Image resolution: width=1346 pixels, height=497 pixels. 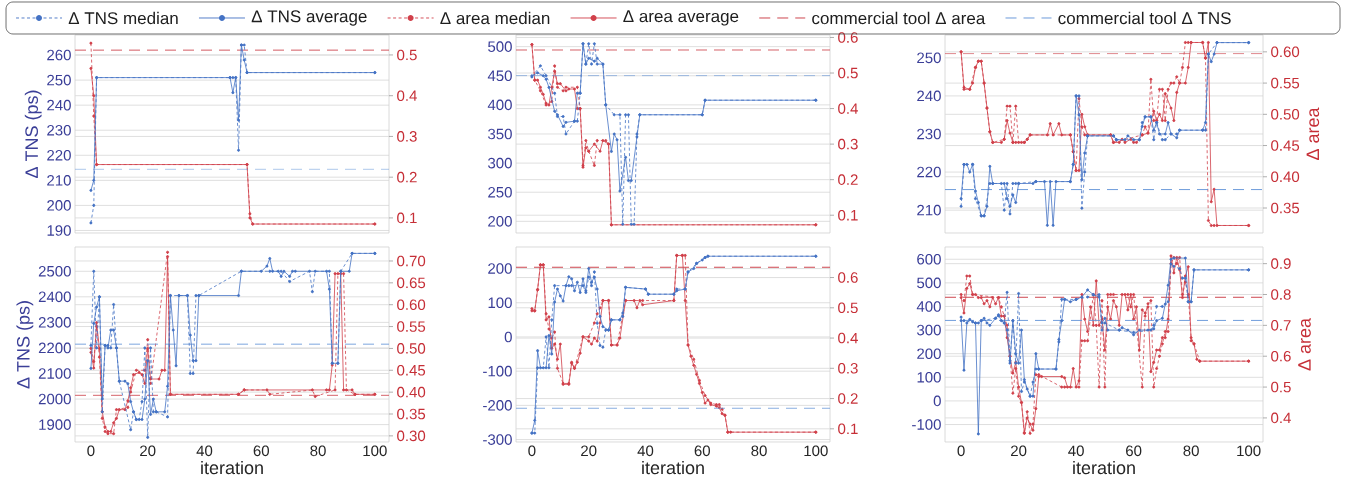 I want to click on legend-label: commercial tool Δ area, so click(x=899, y=18).